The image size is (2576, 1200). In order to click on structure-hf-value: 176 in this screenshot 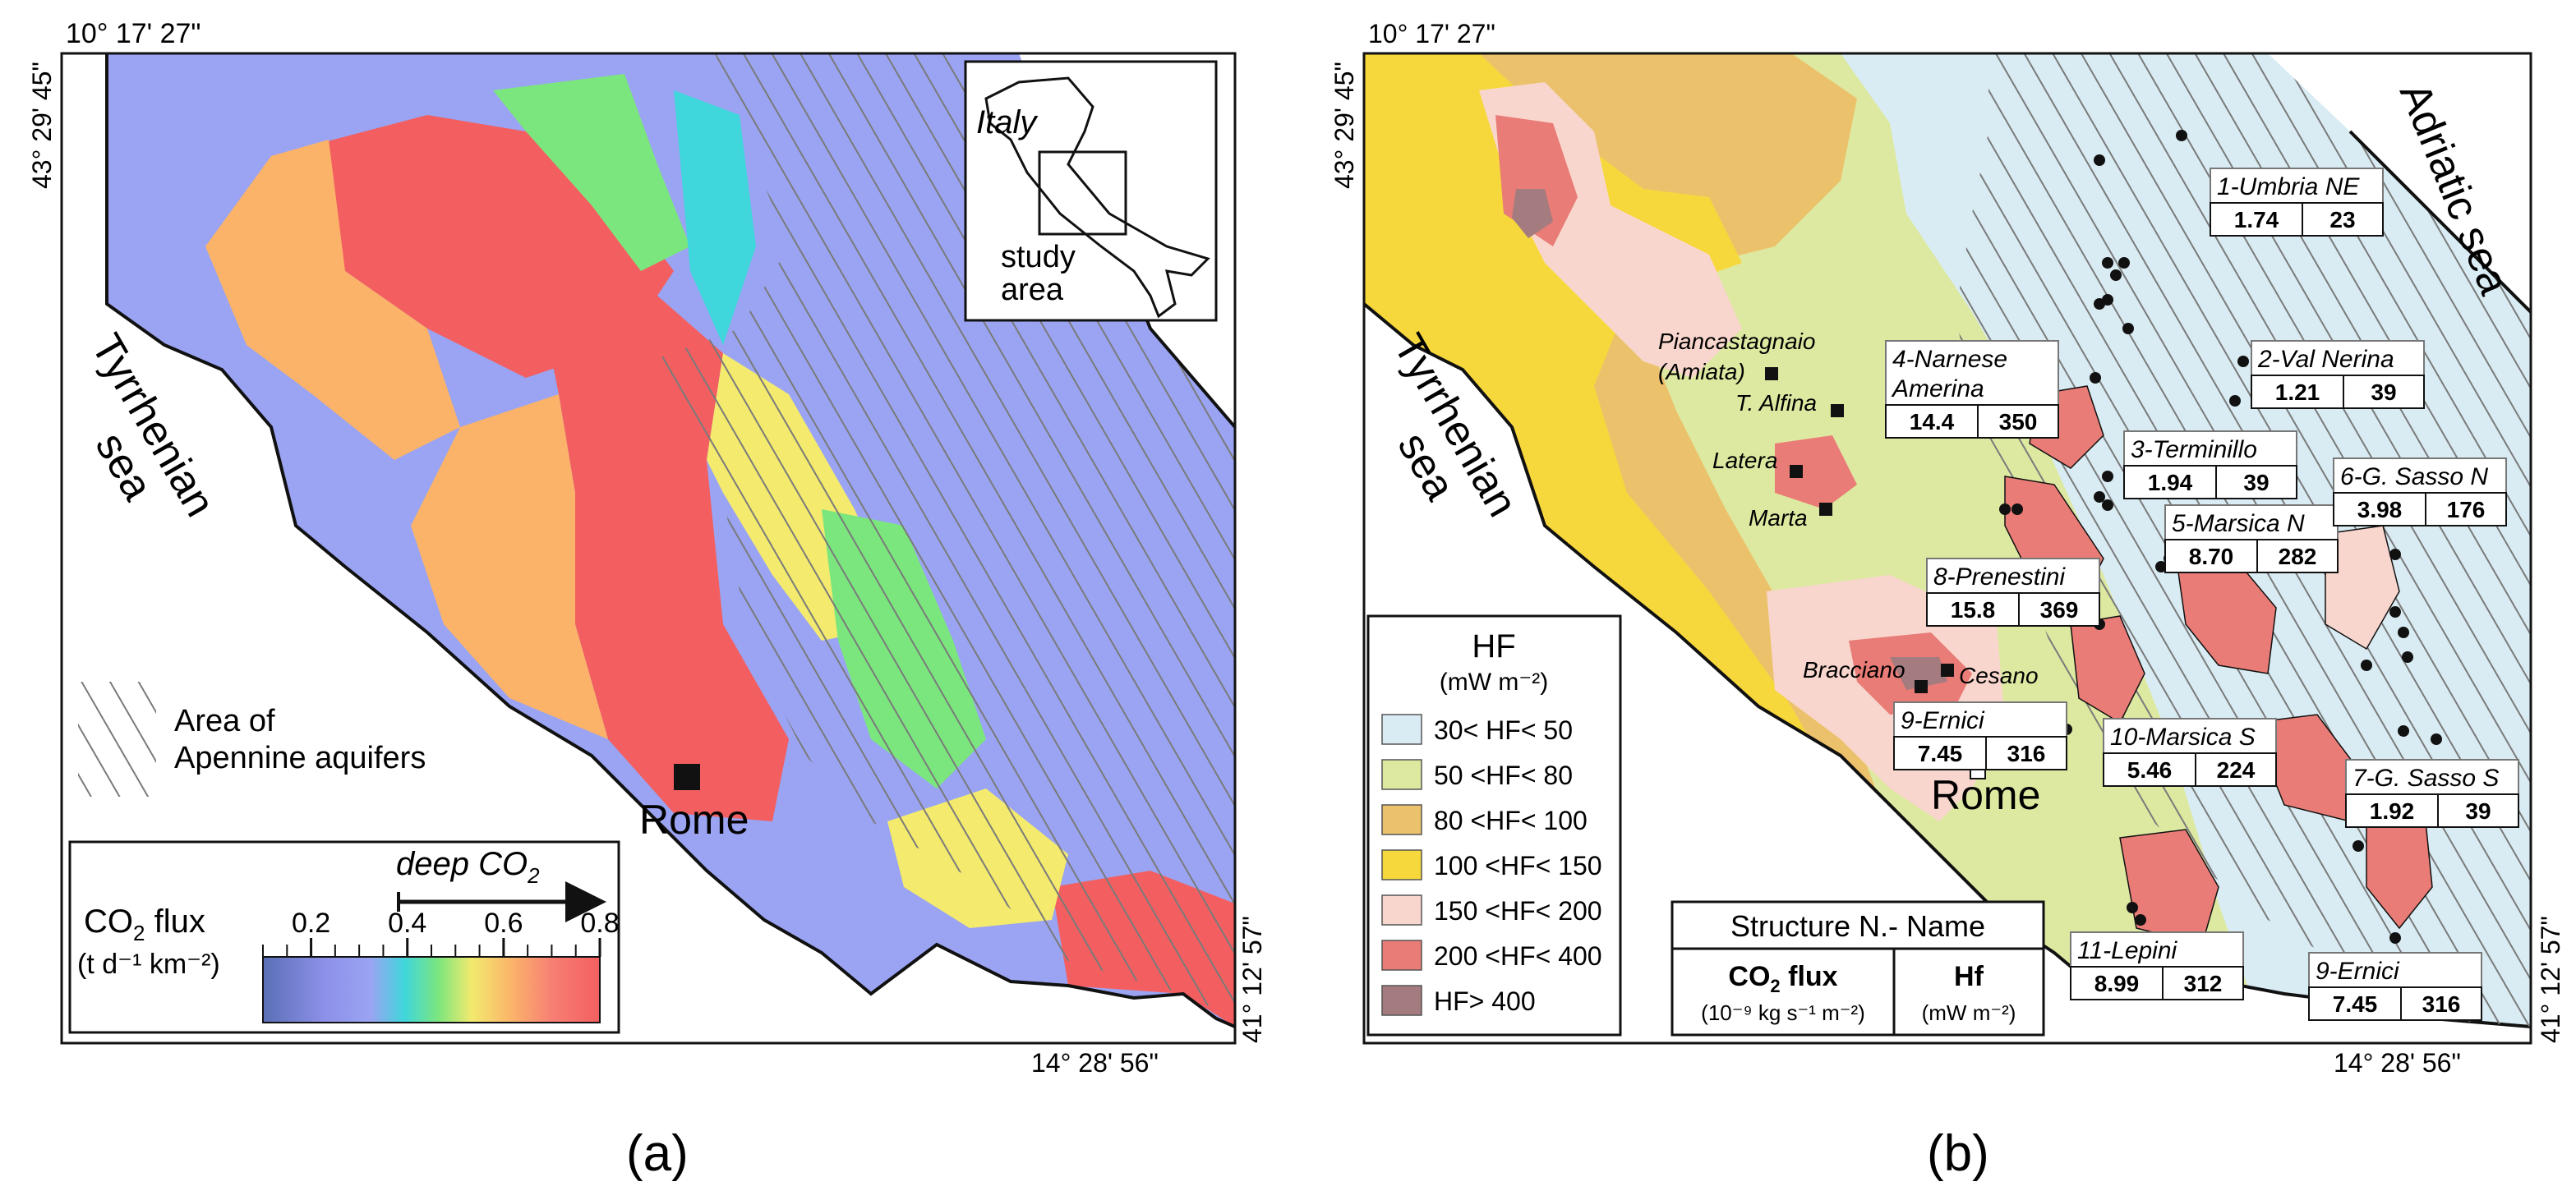, I will do `click(2466, 509)`.